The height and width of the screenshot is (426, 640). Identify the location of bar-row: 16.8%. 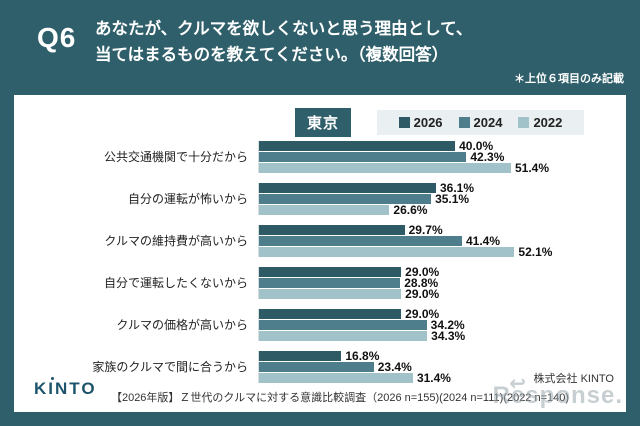
(435, 356).